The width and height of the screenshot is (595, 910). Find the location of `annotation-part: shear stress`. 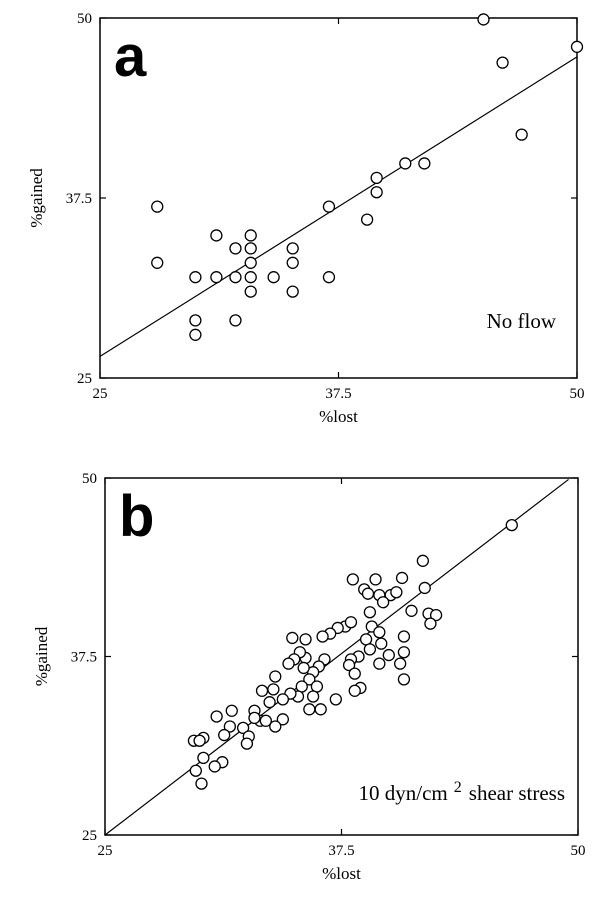

annotation-part: shear stress is located at coordinates (517, 793).